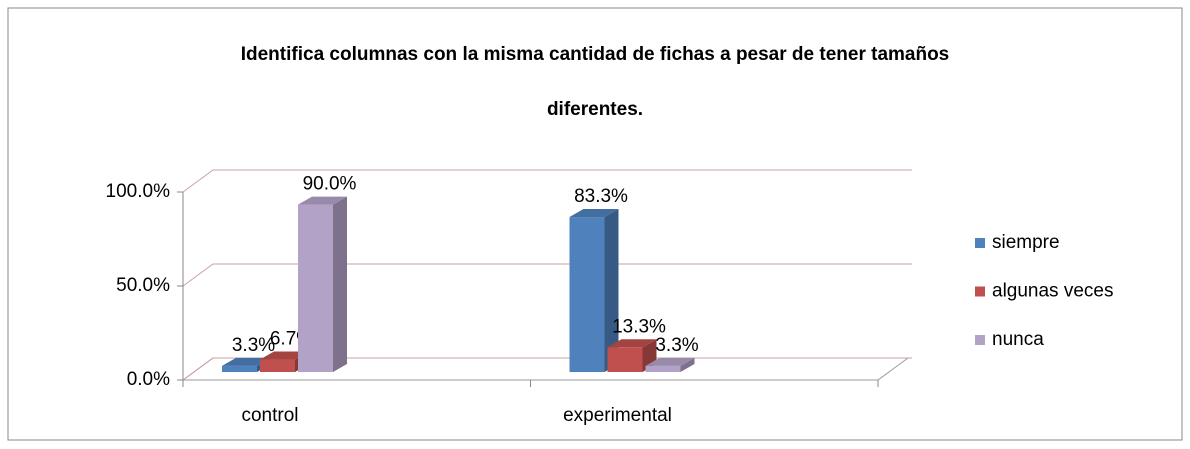 This screenshot has width=1190, height=449. Describe the element at coordinates (148, 379) in the screenshot. I see `y-tick-label: 0.0%` at that location.